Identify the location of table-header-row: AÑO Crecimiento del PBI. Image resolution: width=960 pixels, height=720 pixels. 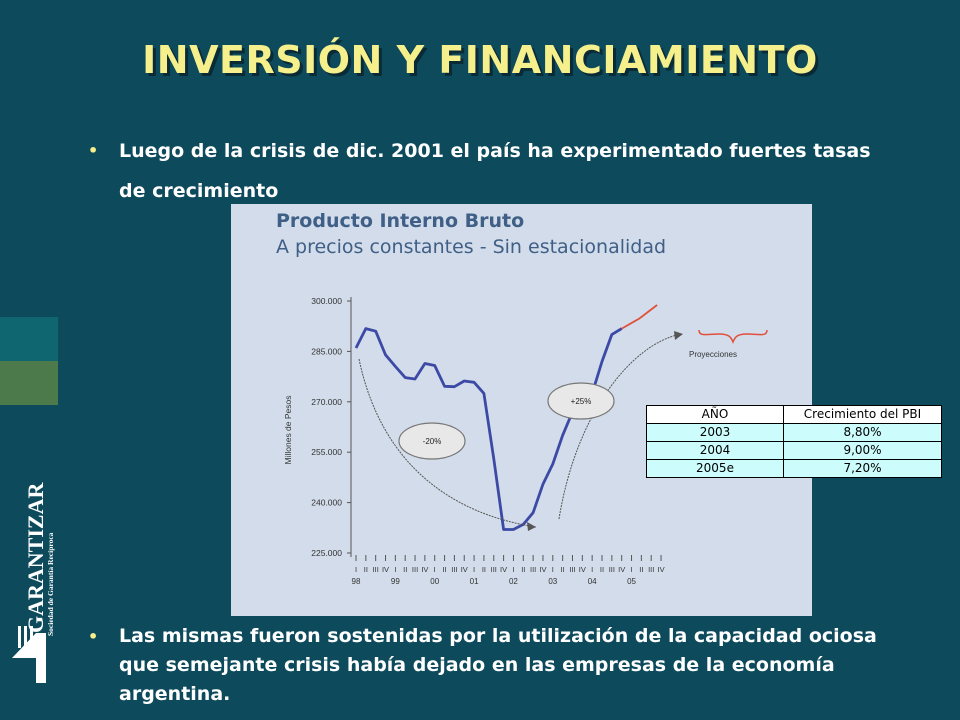
(794, 414).